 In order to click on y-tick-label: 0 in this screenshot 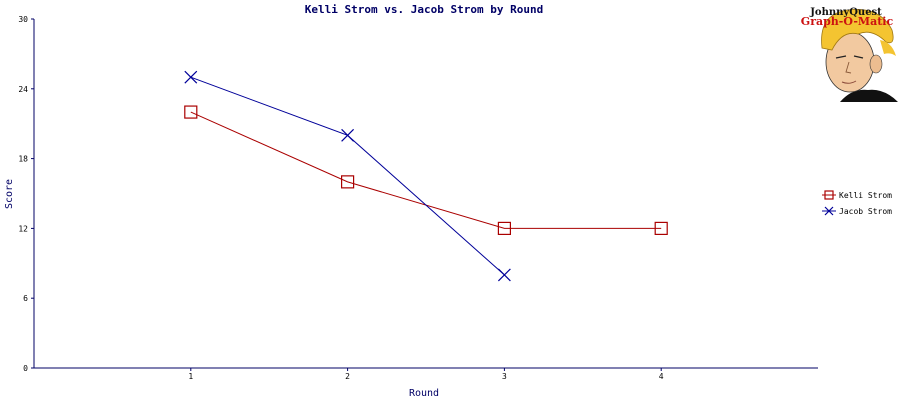, I will do `click(25, 368)`.